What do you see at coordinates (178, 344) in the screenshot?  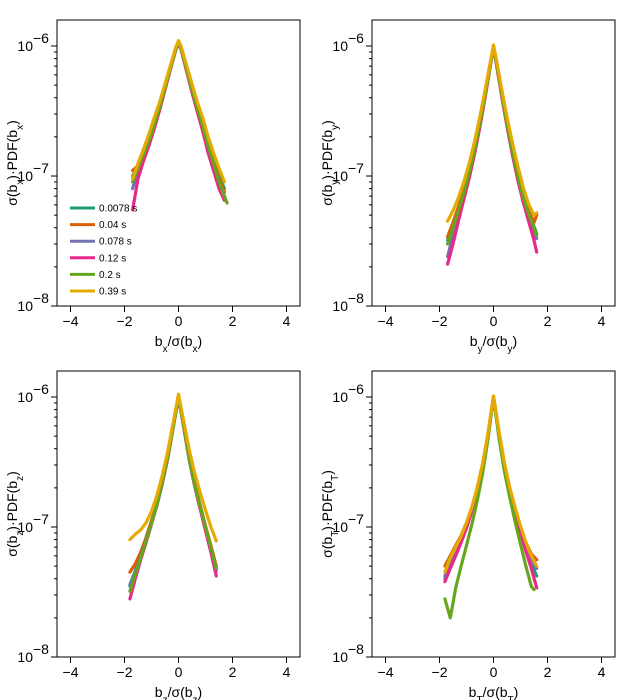 I see `x-axis-label: bx/σ(bx)` at bounding box center [178, 344].